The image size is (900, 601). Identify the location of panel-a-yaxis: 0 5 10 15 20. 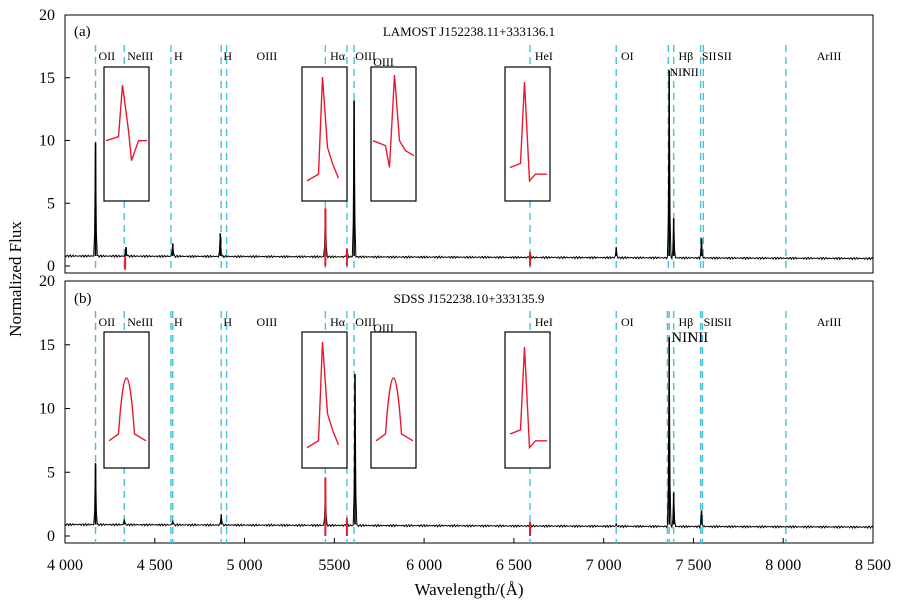
(54, 141).